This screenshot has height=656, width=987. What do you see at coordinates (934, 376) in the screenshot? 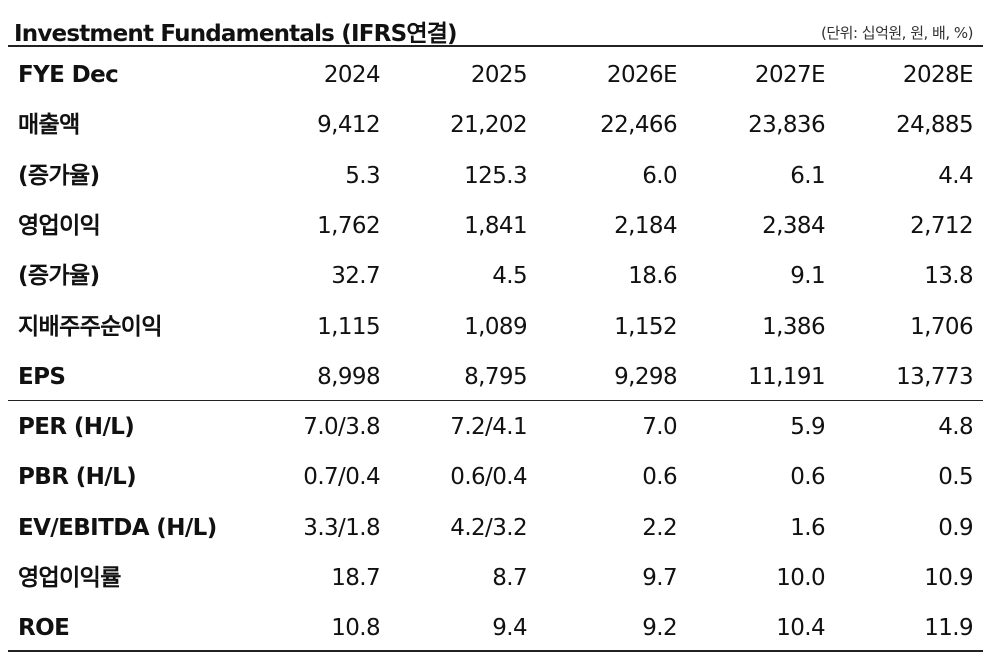
I see `cell-value: 13,773` at bounding box center [934, 376].